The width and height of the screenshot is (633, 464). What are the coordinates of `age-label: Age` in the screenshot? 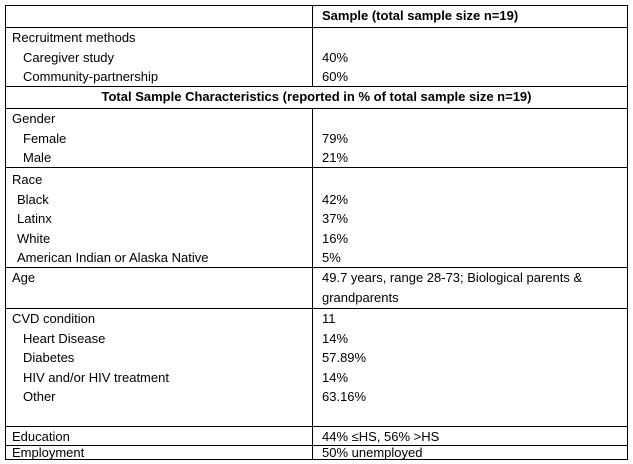 It's located at (24, 277).